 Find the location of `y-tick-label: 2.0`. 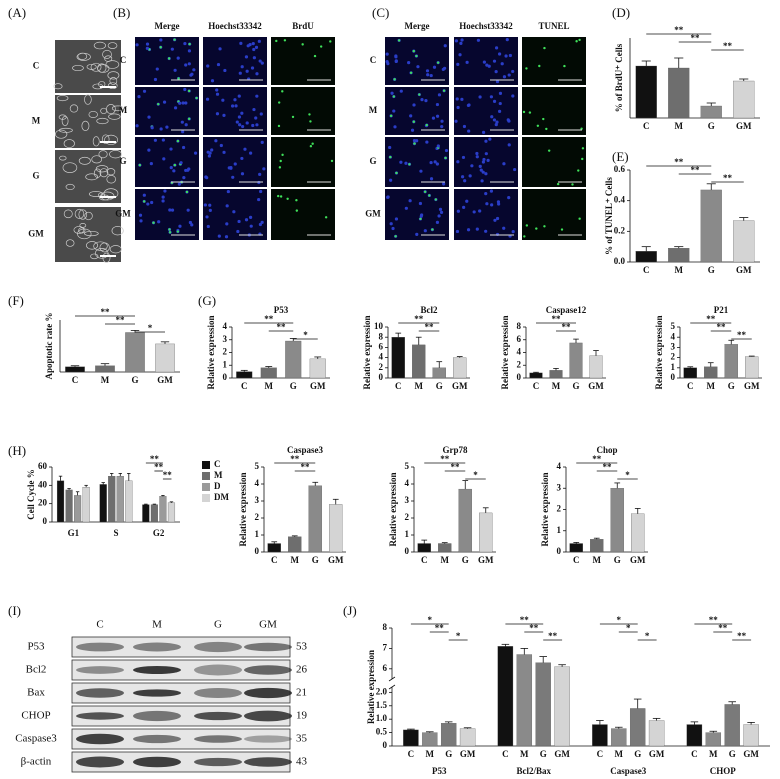

y-tick-label: 2.0 is located at coordinates (382, 691).